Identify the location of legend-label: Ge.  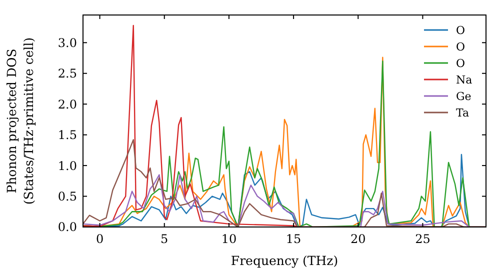
(464, 96).